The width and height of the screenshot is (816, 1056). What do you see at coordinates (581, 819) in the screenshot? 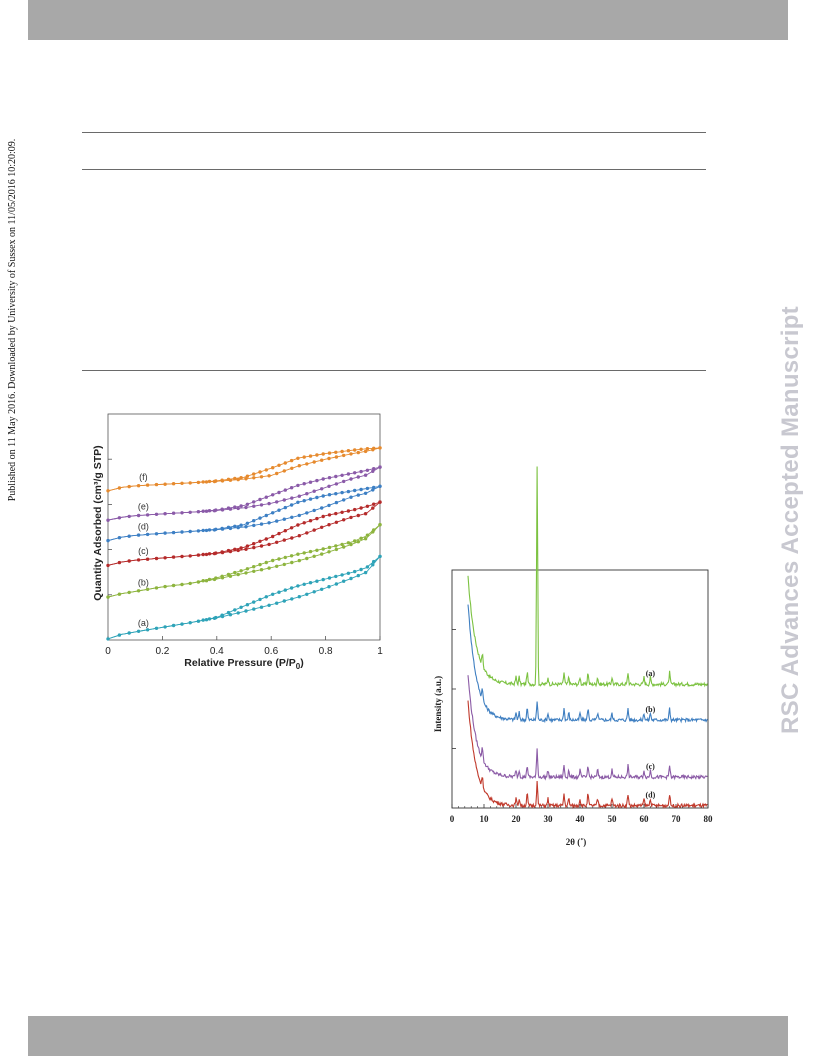
I see `xrd-x-tick-label: 40` at bounding box center [581, 819].